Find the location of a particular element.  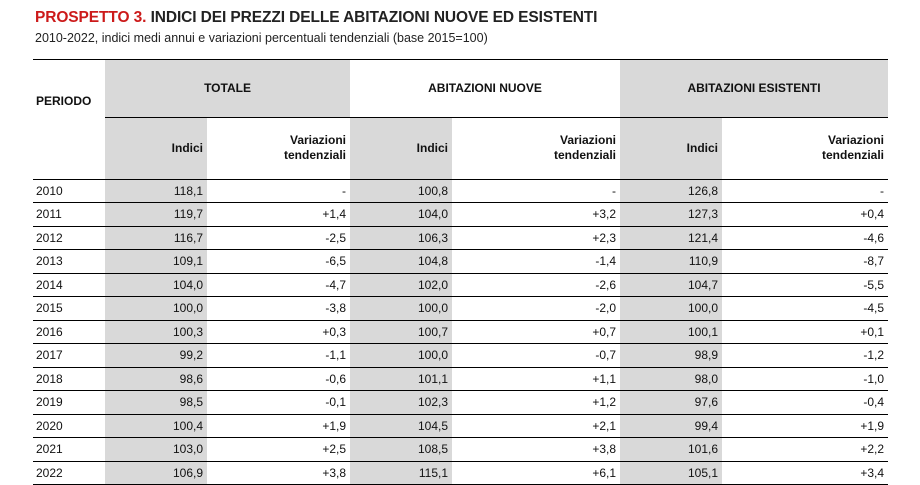

table-row: 2017 99,2 -1,1 100,0 -0,7 98,9 -1,2 is located at coordinates (461, 355).